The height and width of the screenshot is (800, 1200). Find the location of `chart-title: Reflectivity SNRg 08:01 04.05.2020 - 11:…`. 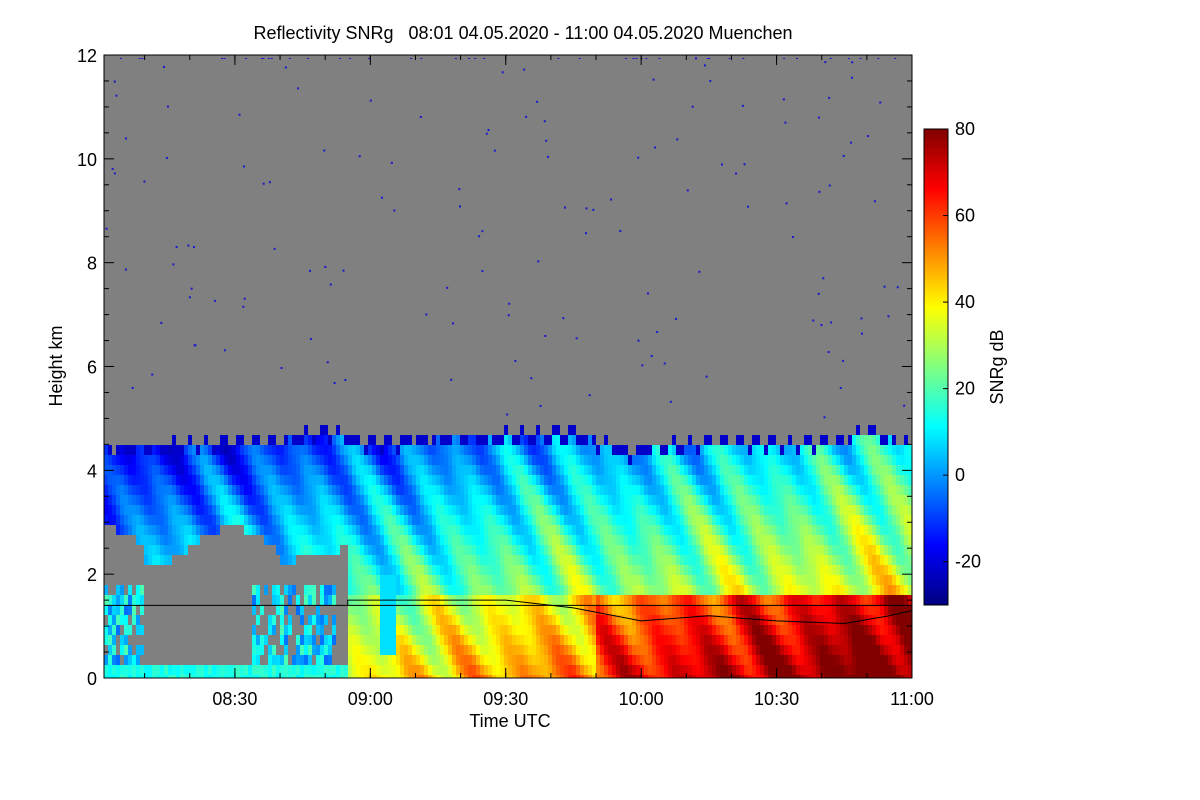

chart-title: Reflectivity SNRg 08:01 04.05.2020 - 11:… is located at coordinates (522, 33).